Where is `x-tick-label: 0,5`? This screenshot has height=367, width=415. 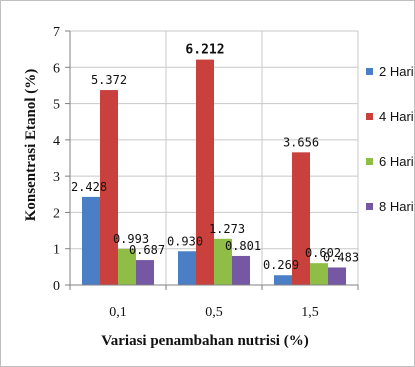 x-tick-label: 0,5 is located at coordinates (214, 312).